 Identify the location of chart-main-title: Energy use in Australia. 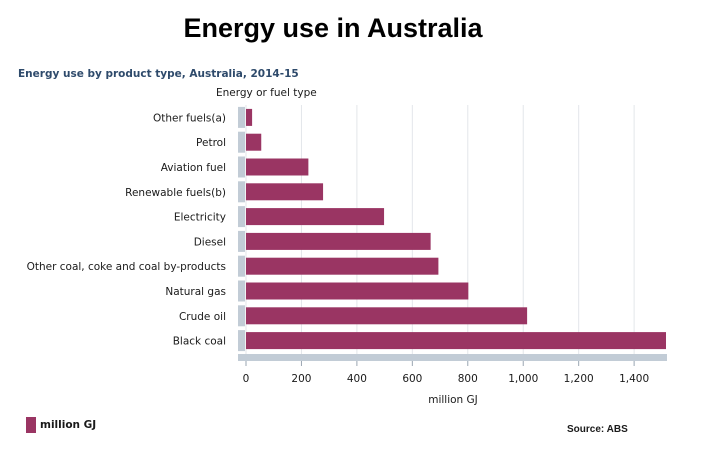
(333, 28).